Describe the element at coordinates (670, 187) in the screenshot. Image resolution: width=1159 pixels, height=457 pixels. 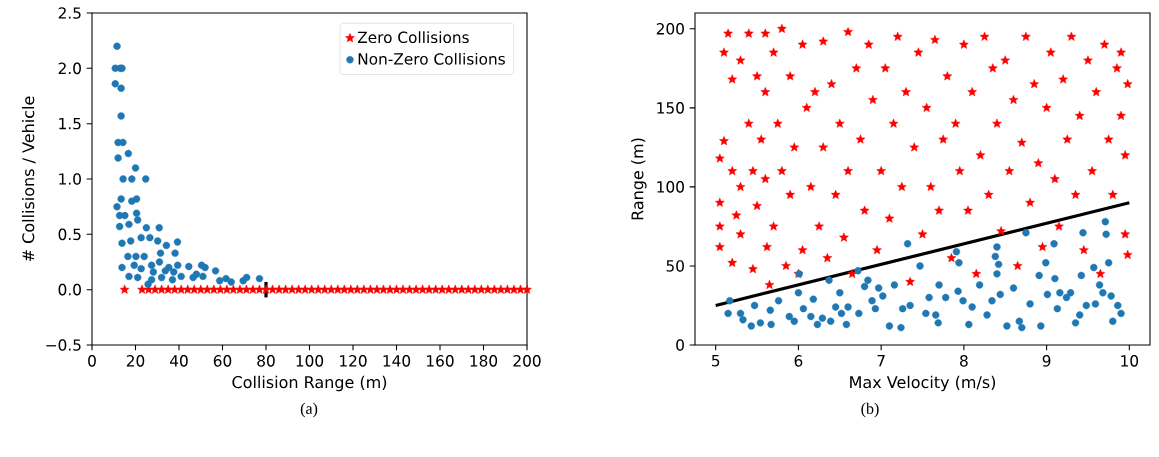
I see `y-tick-label: 100` at that location.